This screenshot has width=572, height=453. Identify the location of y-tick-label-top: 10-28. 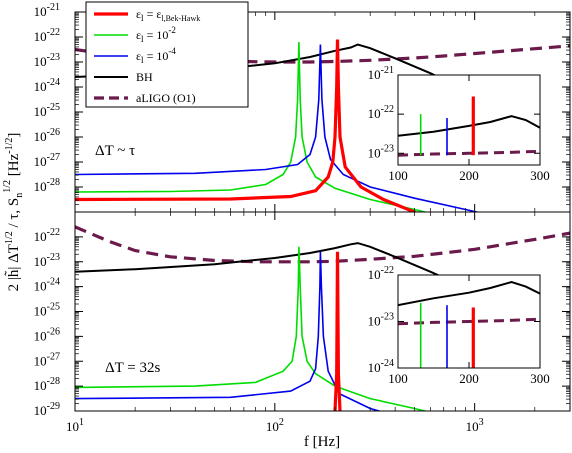
(47, 185).